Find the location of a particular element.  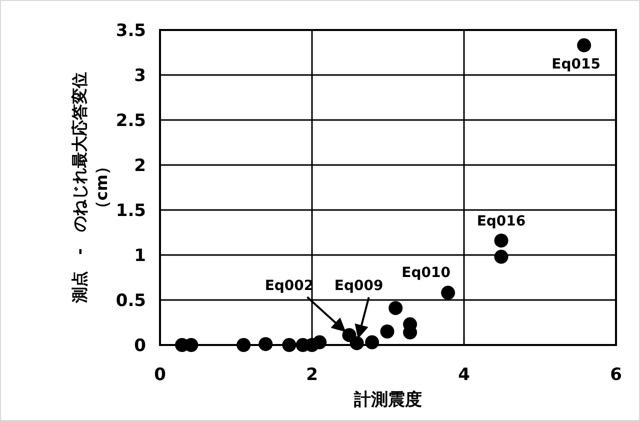

annotation: Eq016 is located at coordinates (501, 222).